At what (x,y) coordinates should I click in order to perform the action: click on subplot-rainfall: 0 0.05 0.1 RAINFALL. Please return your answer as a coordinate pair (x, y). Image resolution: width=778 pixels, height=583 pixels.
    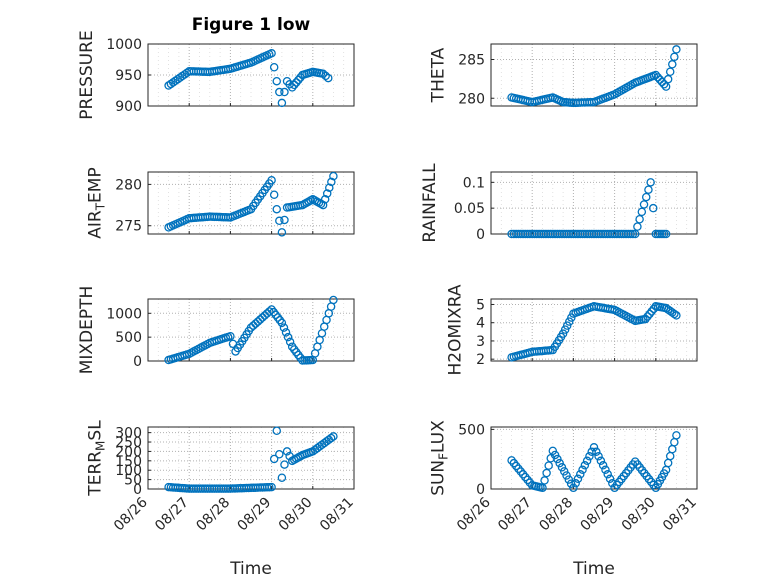
    Looking at the image, I should click on (559, 203).